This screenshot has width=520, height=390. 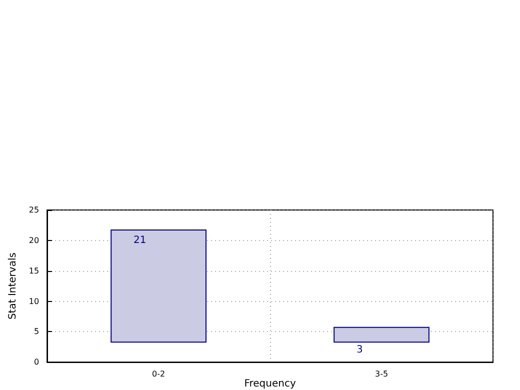 What do you see at coordinates (34, 240) in the screenshot?
I see `y-tick-label: 20` at bounding box center [34, 240].